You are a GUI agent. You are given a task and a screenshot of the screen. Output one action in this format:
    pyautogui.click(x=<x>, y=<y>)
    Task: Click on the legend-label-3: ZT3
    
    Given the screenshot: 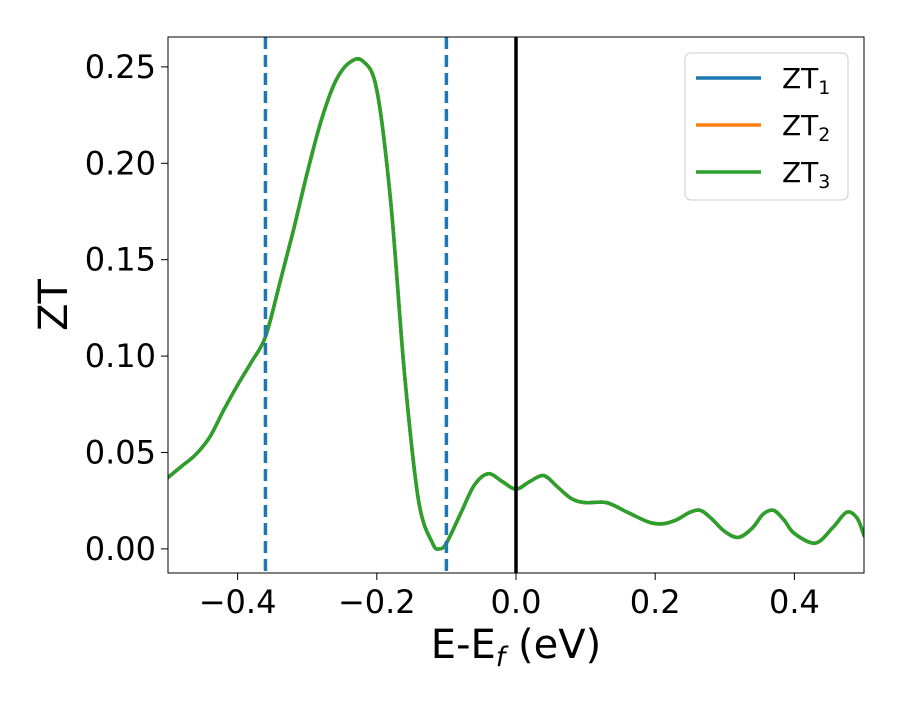 What is the action you would take?
    pyautogui.click(x=806, y=174)
    